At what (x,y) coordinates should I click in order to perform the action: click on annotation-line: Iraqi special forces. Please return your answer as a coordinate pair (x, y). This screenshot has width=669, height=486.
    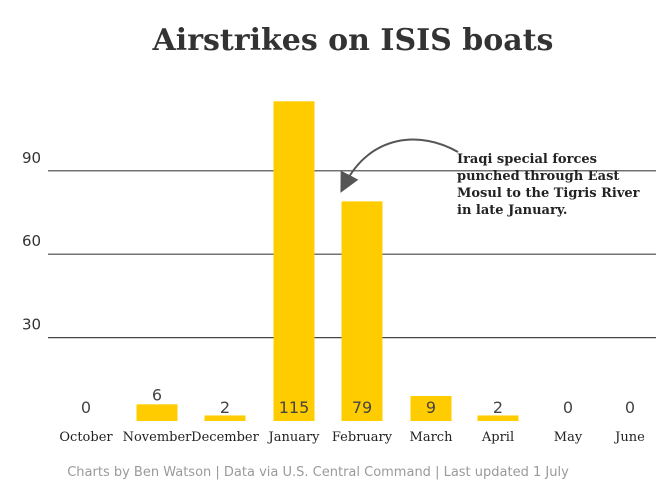
    Looking at the image, I should click on (527, 159).